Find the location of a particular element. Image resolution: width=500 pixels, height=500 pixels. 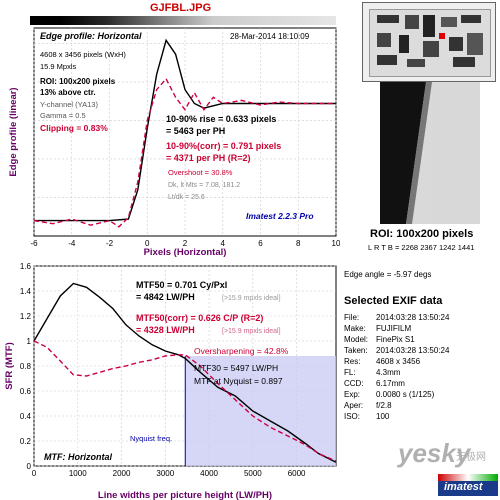

mtf-y-tick: 1.2 is located at coordinates (26, 316).